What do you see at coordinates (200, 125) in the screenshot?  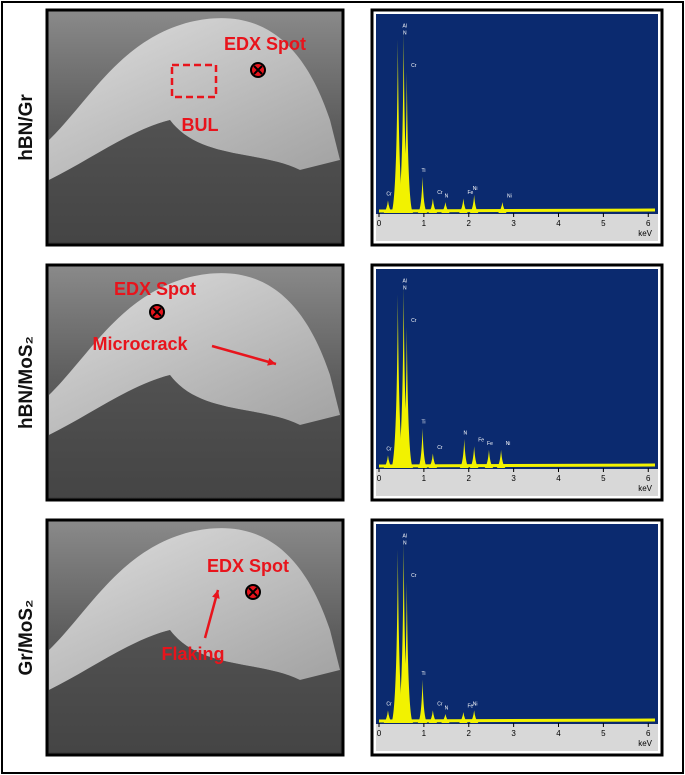 I see `annotation: BUL` at bounding box center [200, 125].